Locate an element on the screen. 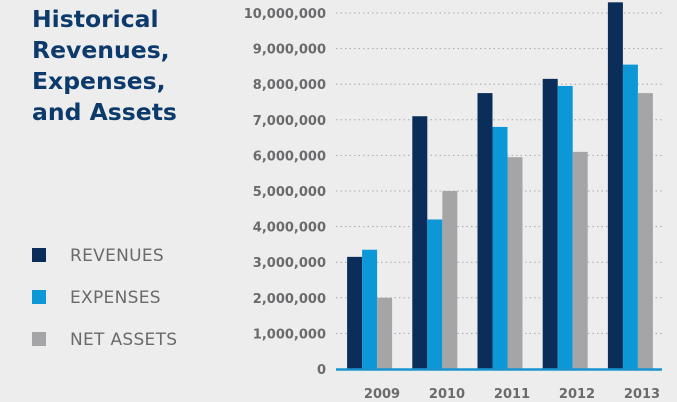 The width and height of the screenshot is (677, 402). legend-swatch-revenues is located at coordinates (39, 255).